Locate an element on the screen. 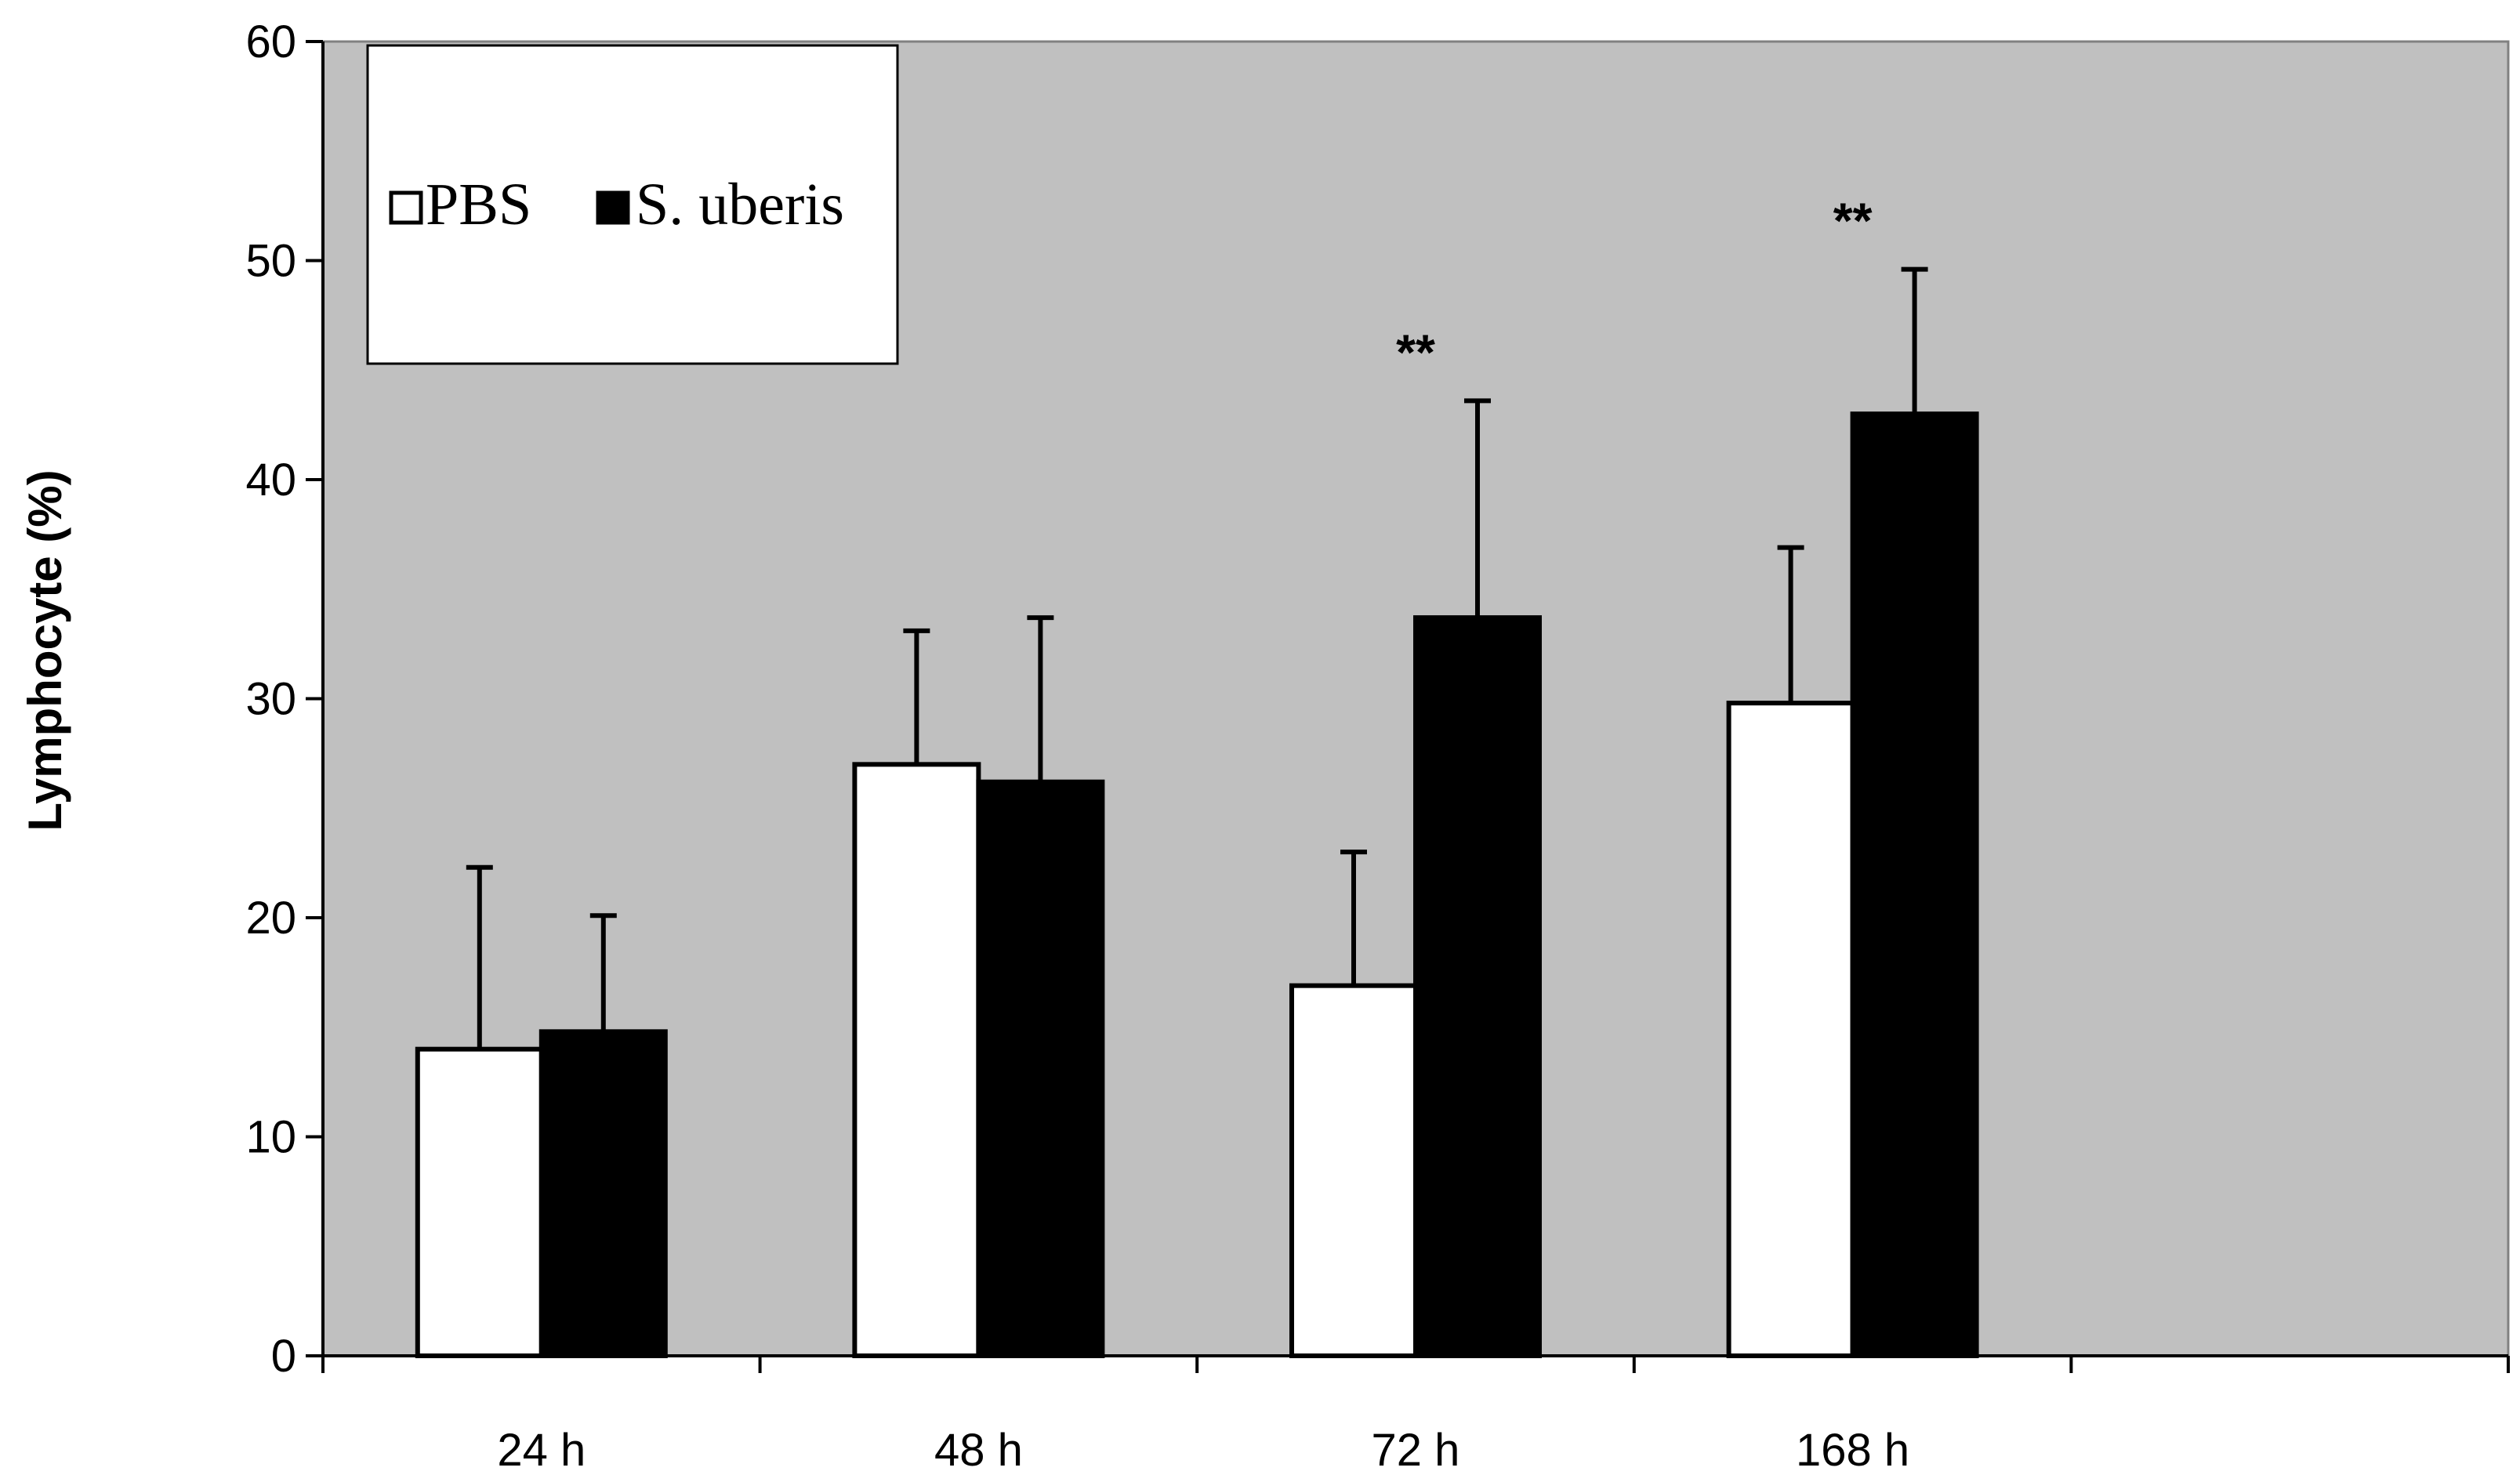 Image resolution: width=2520 pixels, height=1482 pixels. legend-swatch-pbs is located at coordinates (406, 207).